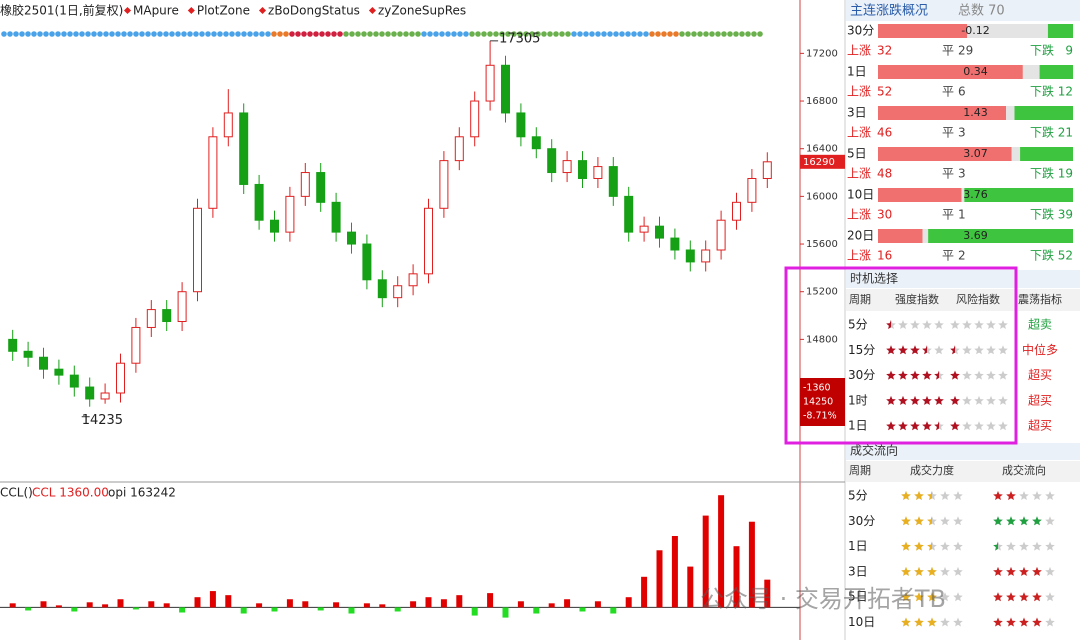 This screenshot has width=1080, height=640. What do you see at coordinates (819, 162) in the screenshot?
I see `last-price: 16290` at bounding box center [819, 162].